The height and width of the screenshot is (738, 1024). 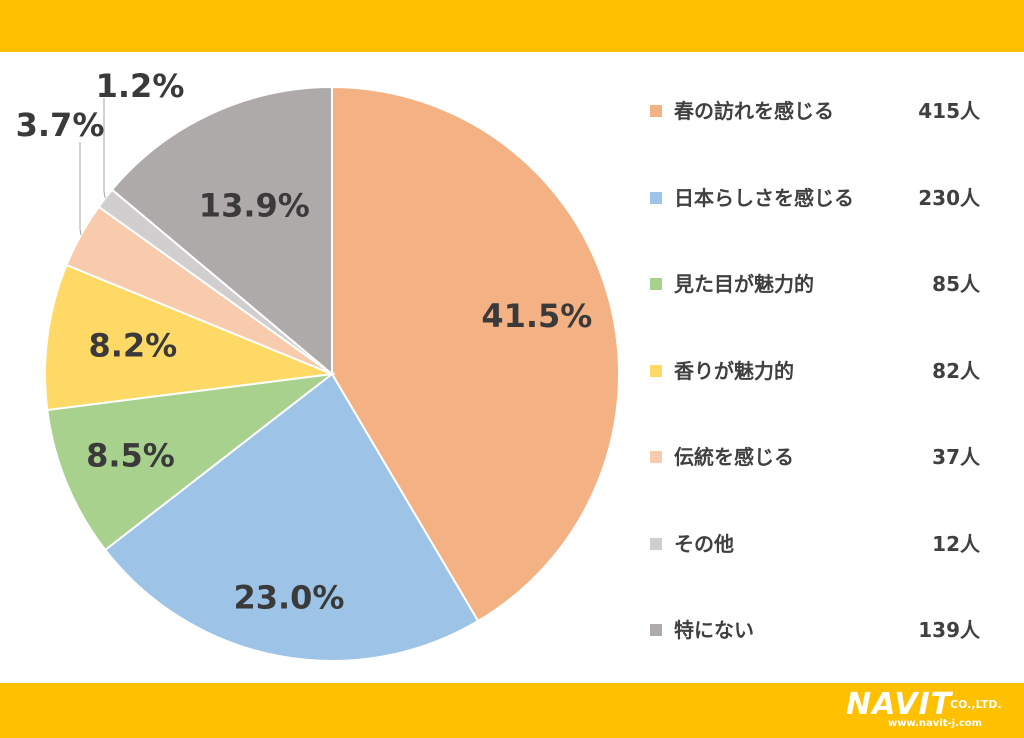 I want to click on legend-item-3: 香りが魅力的 82人, so click(x=820, y=371).